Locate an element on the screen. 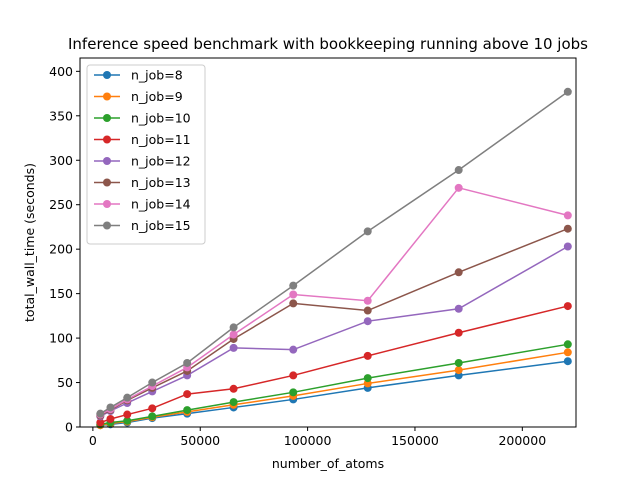 Image resolution: width=640 pixels, height=480 pixels. y-tick-label: 400 is located at coordinates (61, 71).